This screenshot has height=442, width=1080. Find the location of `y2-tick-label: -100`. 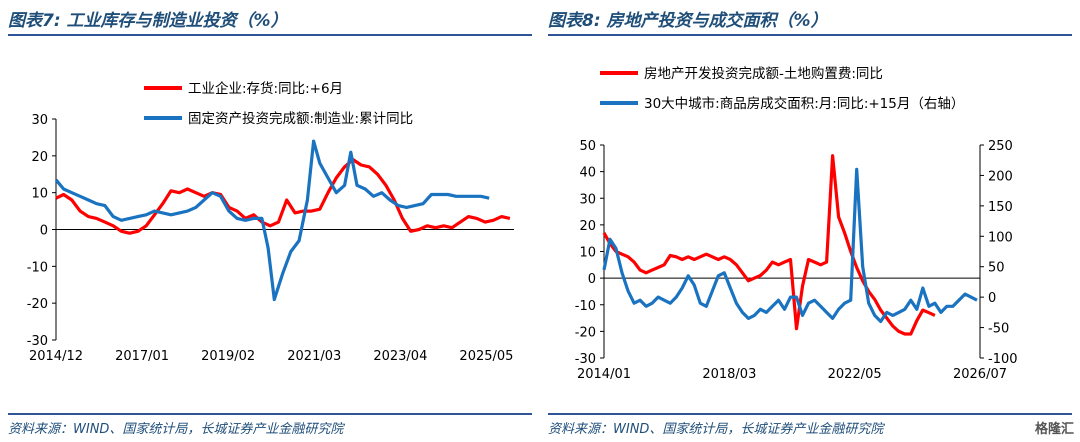

y2-tick-label: -100 is located at coordinates (1003, 359).